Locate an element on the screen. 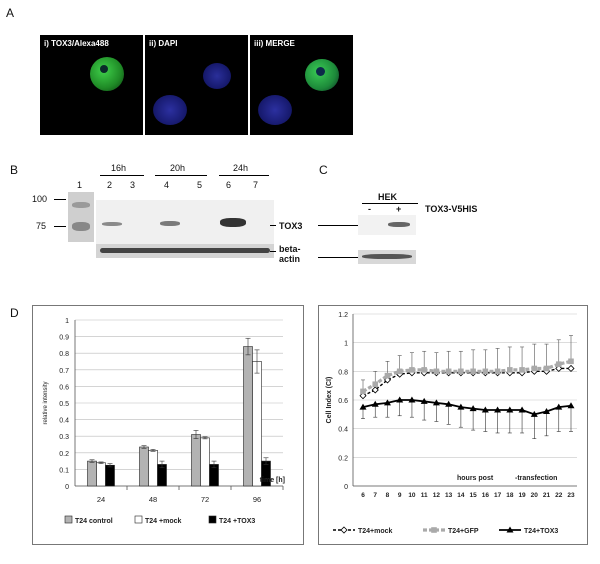 The width and height of the screenshot is (600, 564). x-tick-label: 24 is located at coordinates (101, 499).